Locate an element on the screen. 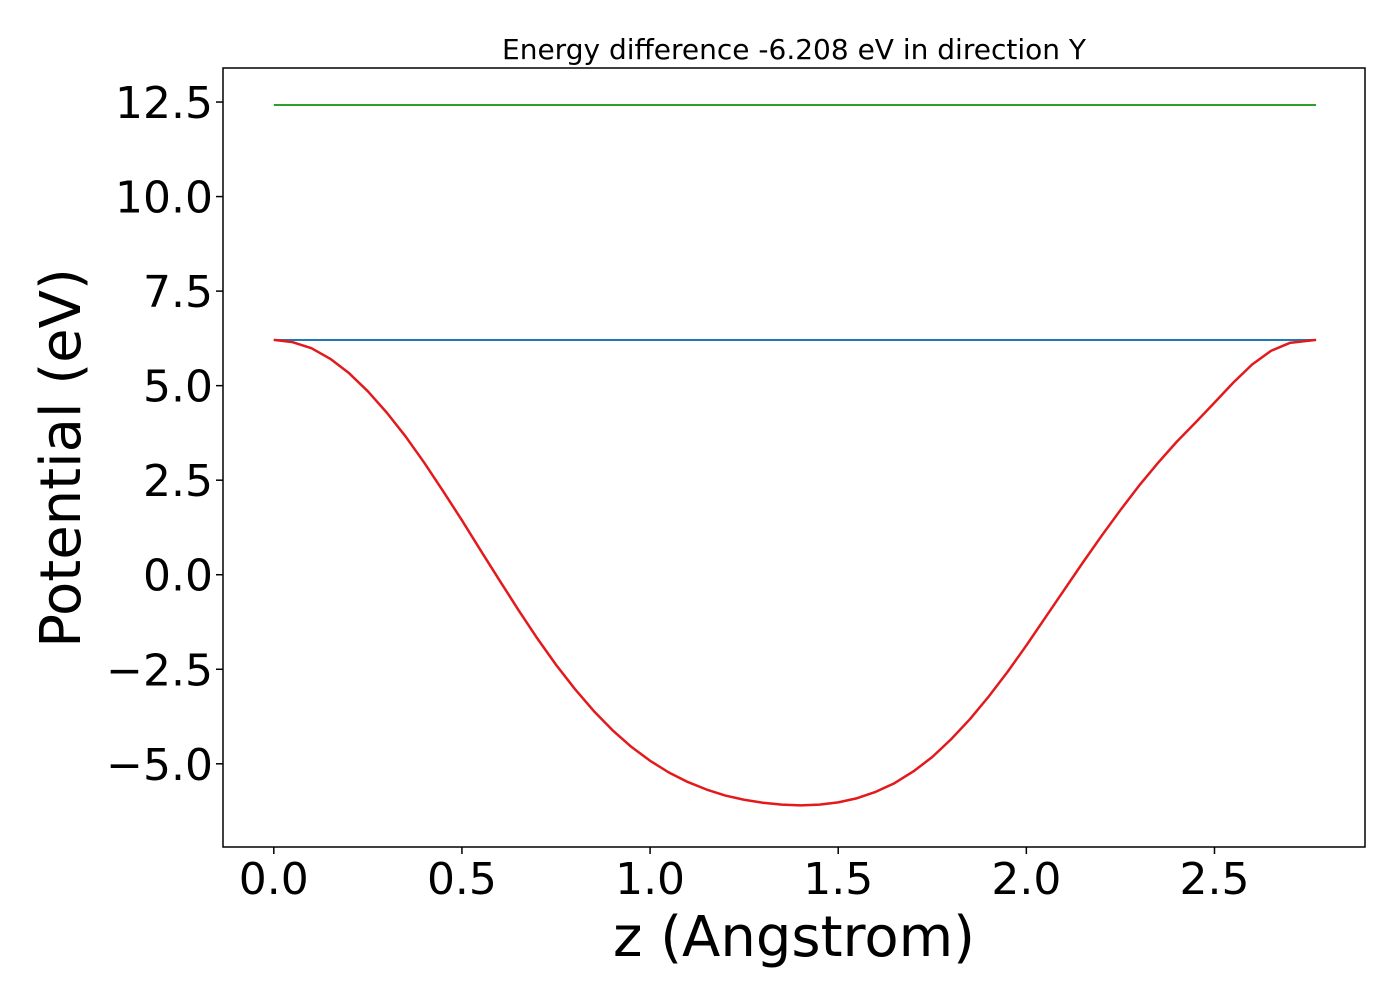 This screenshot has width=1400, height=1000. y-tick-label: 10.0 is located at coordinates (164, 198).